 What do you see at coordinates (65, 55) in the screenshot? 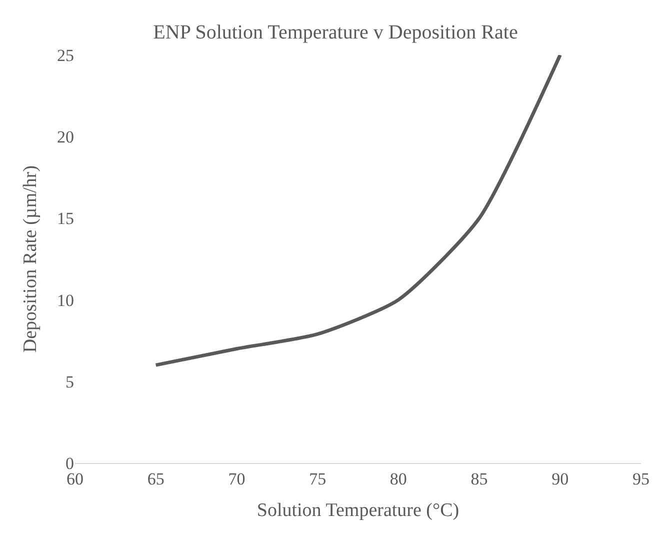
I see `y-tick-label: 25` at bounding box center [65, 55].